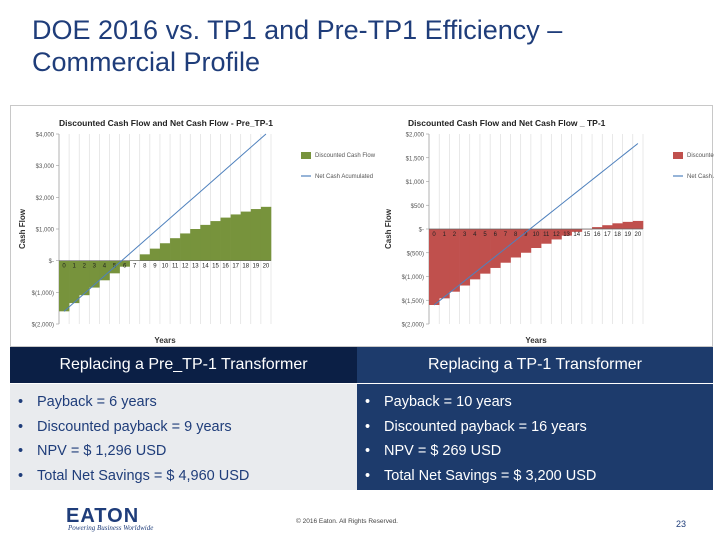 The image size is (720, 540). Describe the element at coordinates (245, 267) in the screenshot. I see `xtick-label-0-18: 18` at that location.